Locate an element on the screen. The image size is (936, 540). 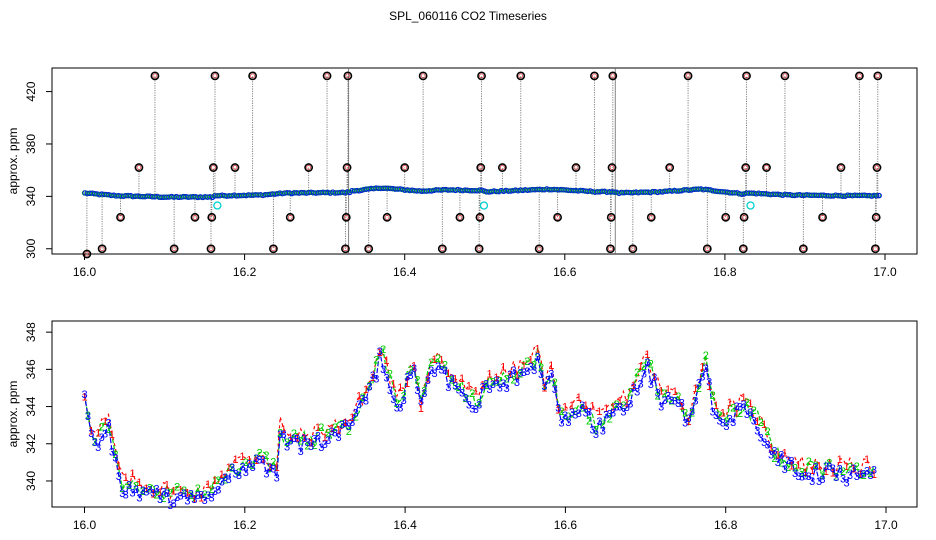
panel-top-ylabel: approx. ppm is located at coordinates (13, 161).